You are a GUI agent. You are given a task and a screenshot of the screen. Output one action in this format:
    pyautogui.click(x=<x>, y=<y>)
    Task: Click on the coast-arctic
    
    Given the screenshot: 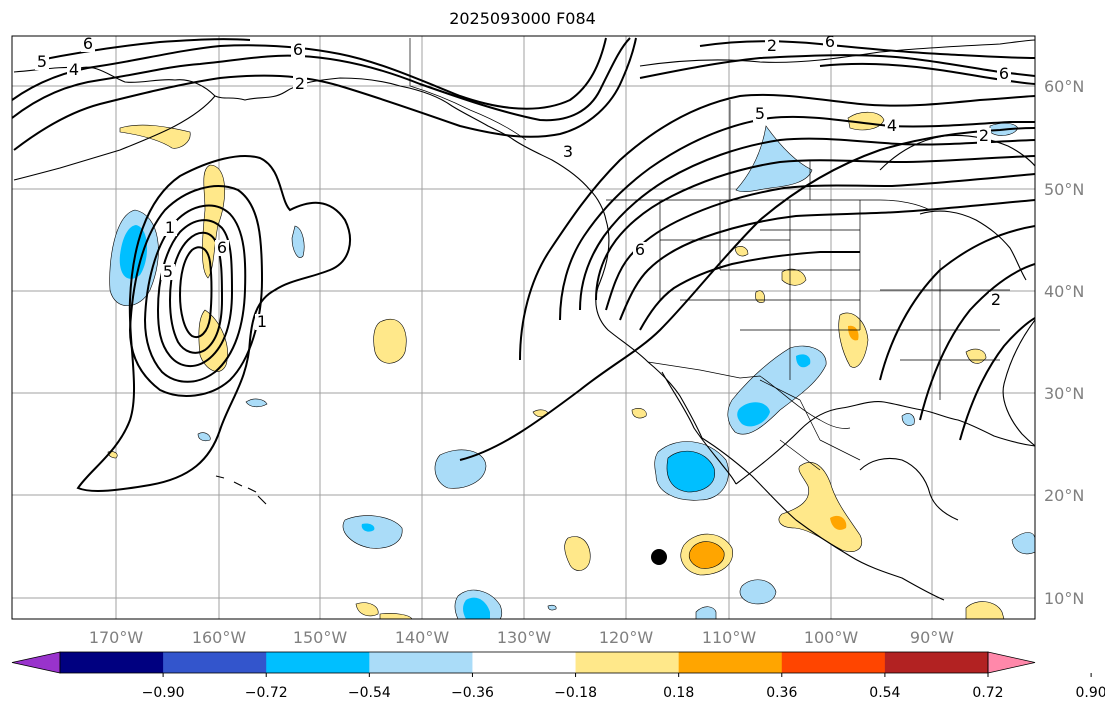 What is the action you would take?
    pyautogui.click(x=837, y=53)
    